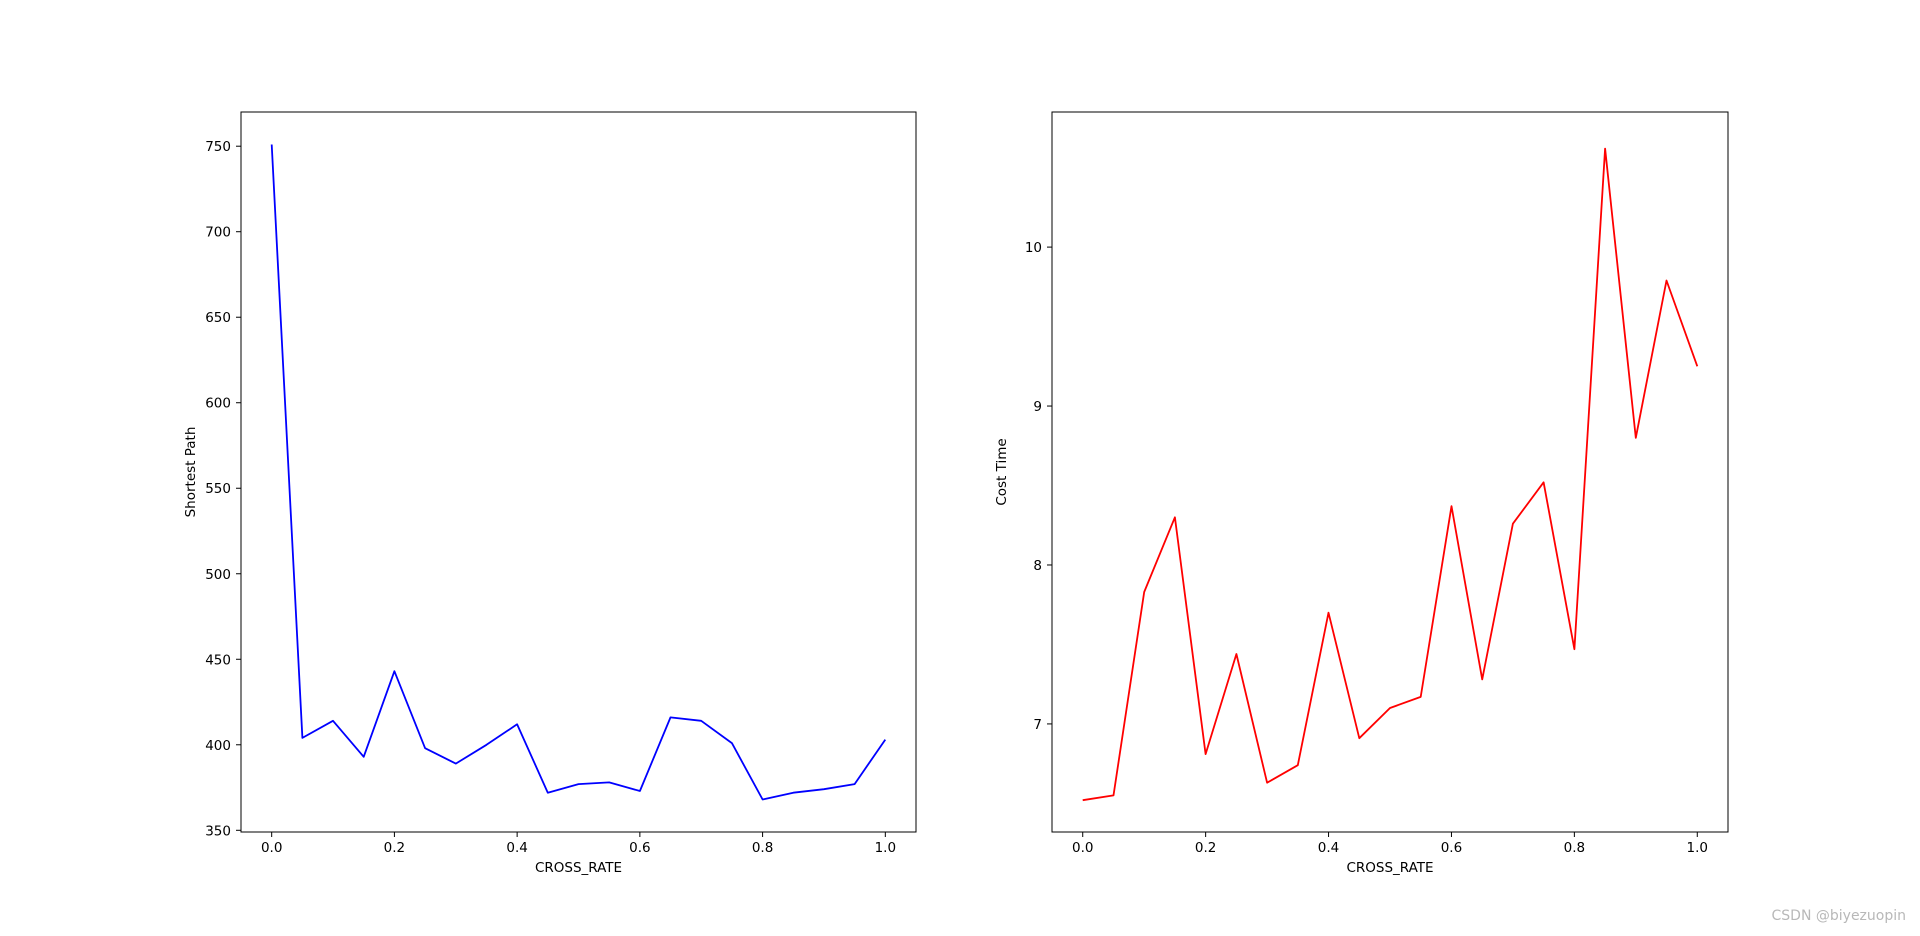  What do you see at coordinates (1082, 848) in the screenshot?
I see `cost-time-x-tick-label: 0.0` at bounding box center [1082, 848].